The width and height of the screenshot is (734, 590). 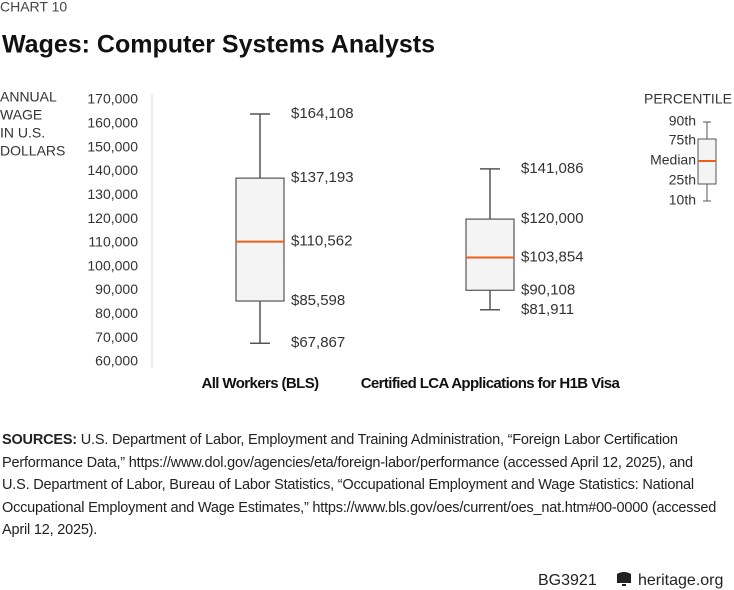 What do you see at coordinates (321, 241) in the screenshot?
I see `value-label: $110,562` at bounding box center [321, 241].